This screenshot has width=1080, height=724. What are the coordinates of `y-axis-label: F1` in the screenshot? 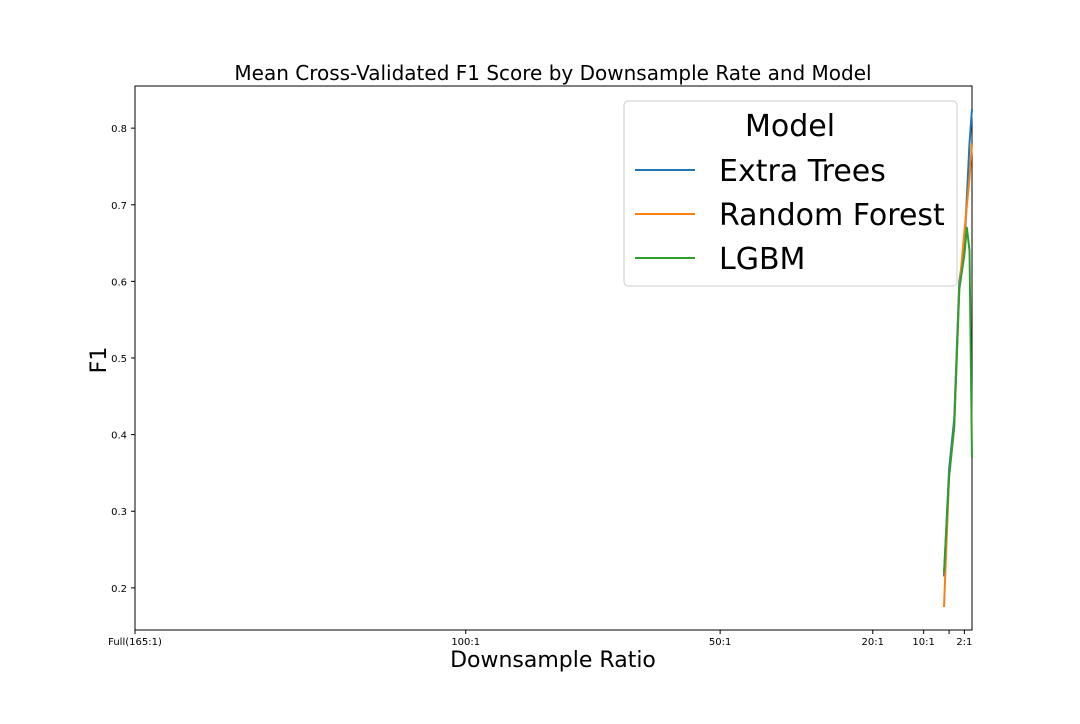 It's located at (99, 360).